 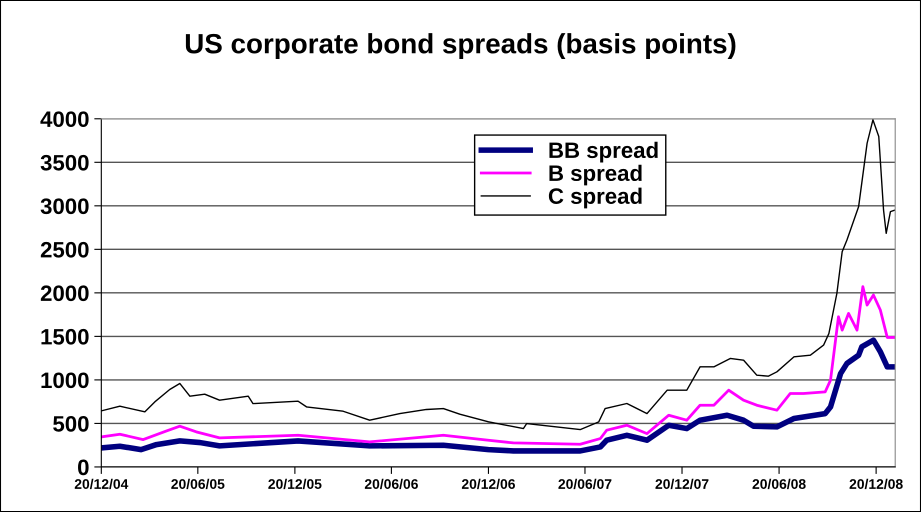 What do you see at coordinates (65, 380) in the screenshot?
I see `y-tick-label: 1000` at bounding box center [65, 380].